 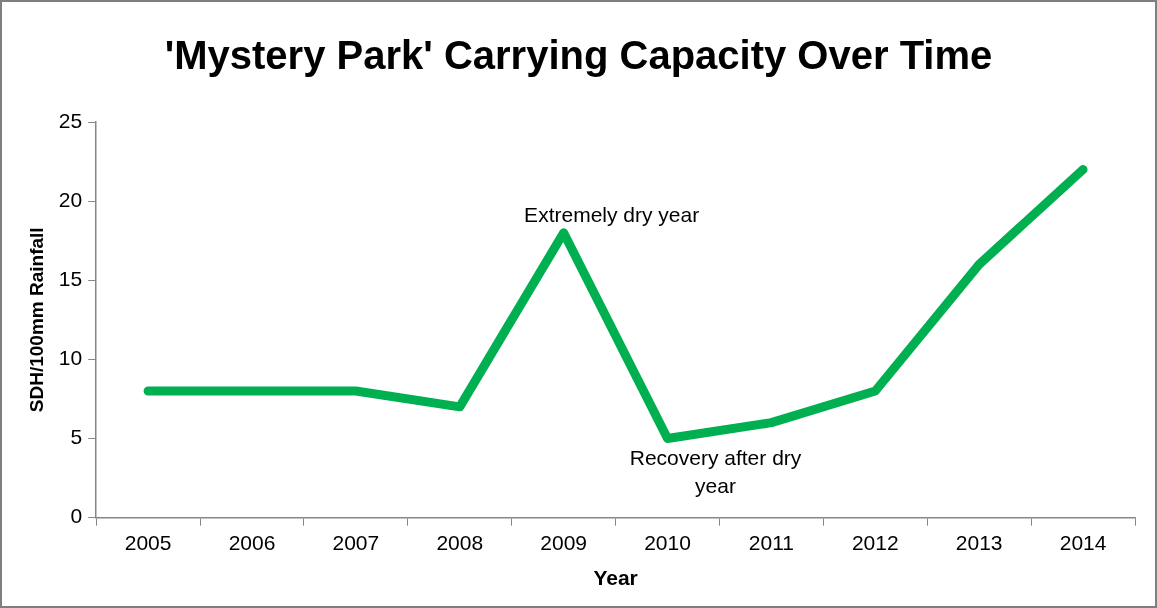 What do you see at coordinates (667, 542) in the screenshot?
I see `x-tick-label: 2010` at bounding box center [667, 542].